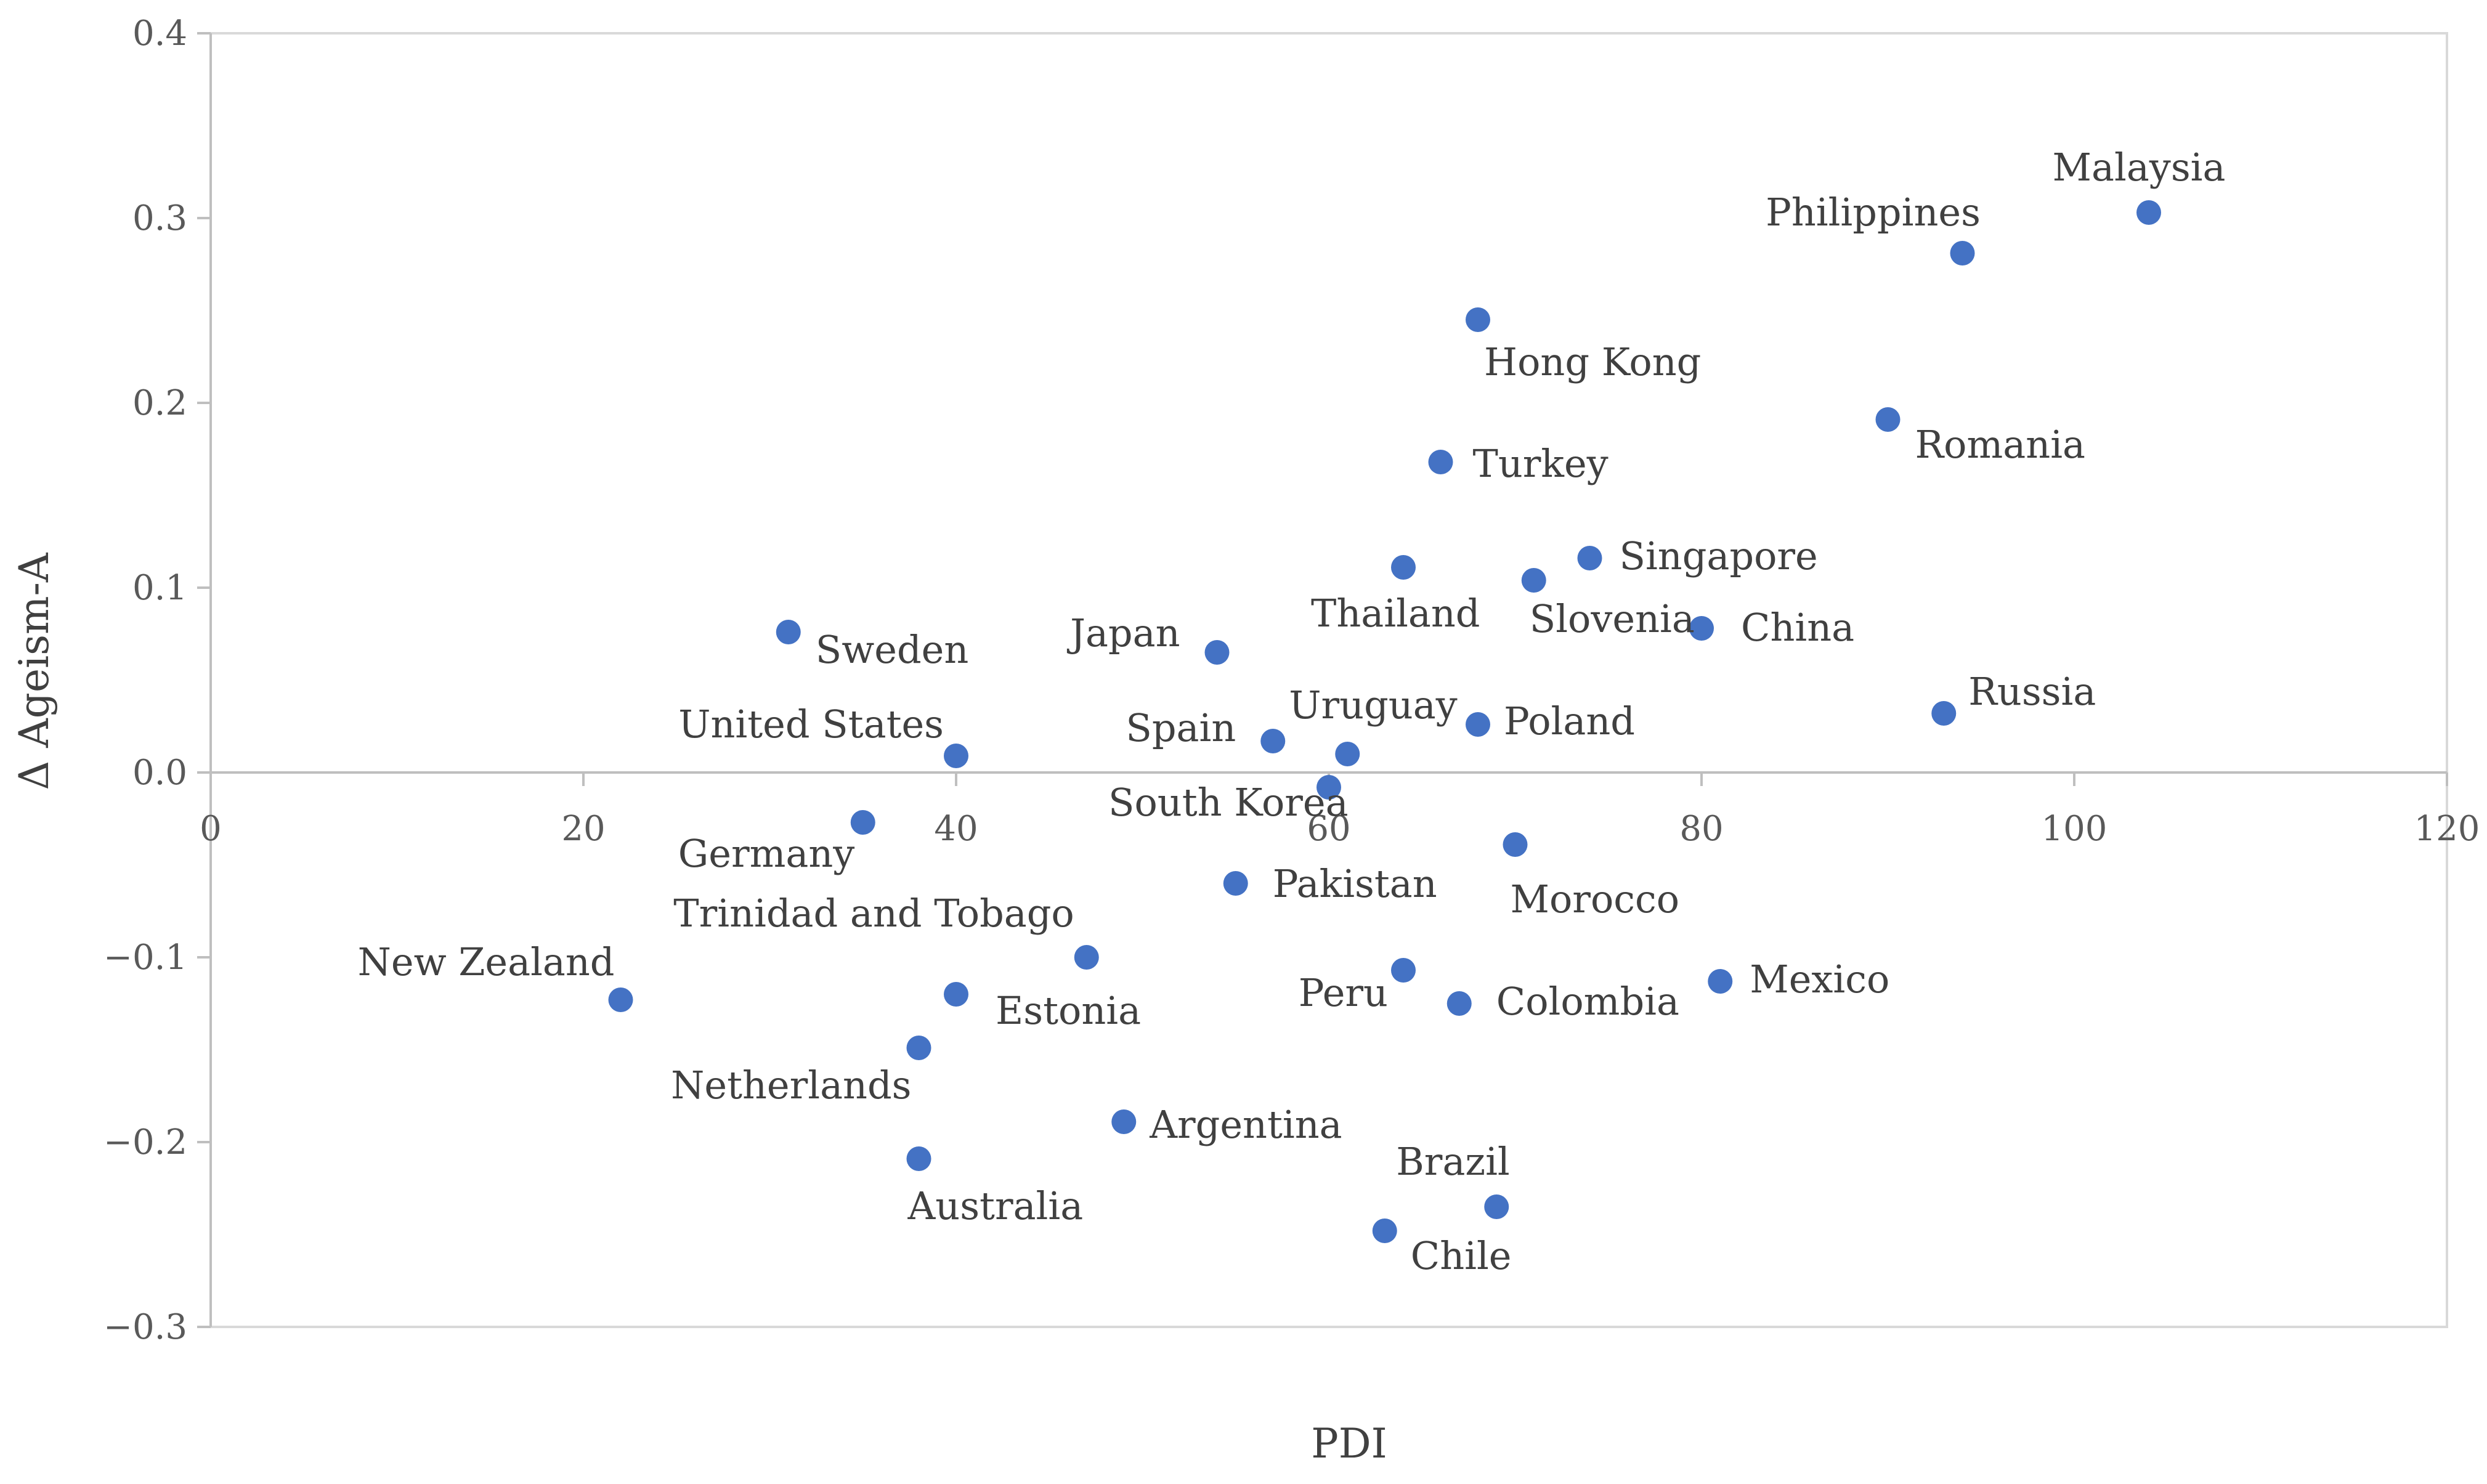  What do you see at coordinates (1441, 462) in the screenshot?
I see `data-point-turkey` at bounding box center [1441, 462].